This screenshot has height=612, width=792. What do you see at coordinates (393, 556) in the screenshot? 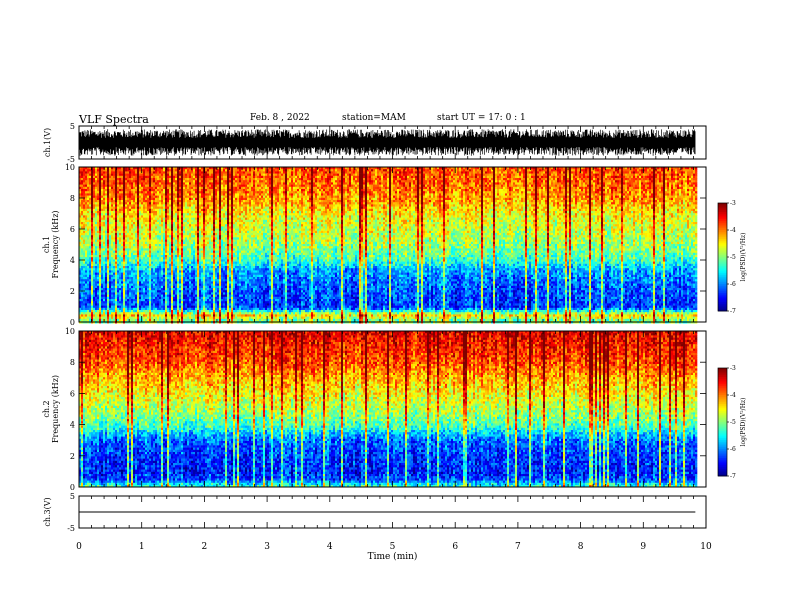
I see `x-axis-label: Time (min)` at bounding box center [393, 556].